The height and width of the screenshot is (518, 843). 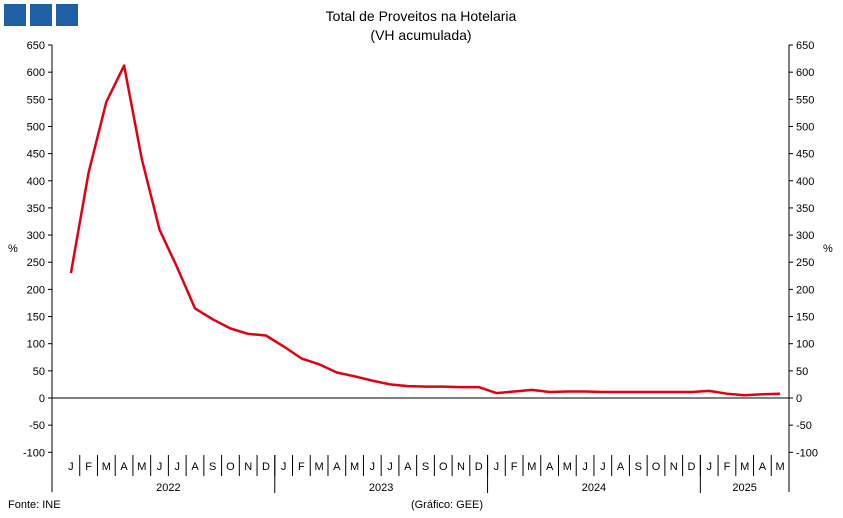 I want to click on year-label: 2022, so click(x=168, y=488).